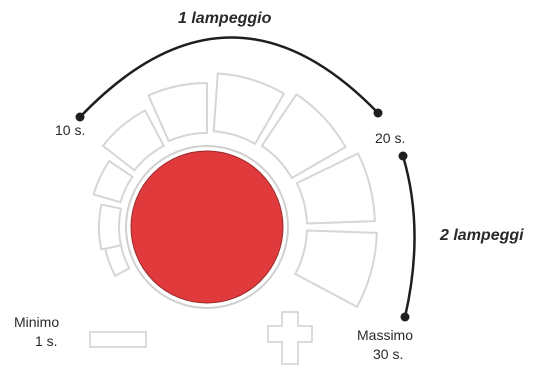 This screenshot has height=369, width=552. What do you see at coordinates (80, 117) in the screenshot?
I see `arc-dot-10s` at bounding box center [80, 117].